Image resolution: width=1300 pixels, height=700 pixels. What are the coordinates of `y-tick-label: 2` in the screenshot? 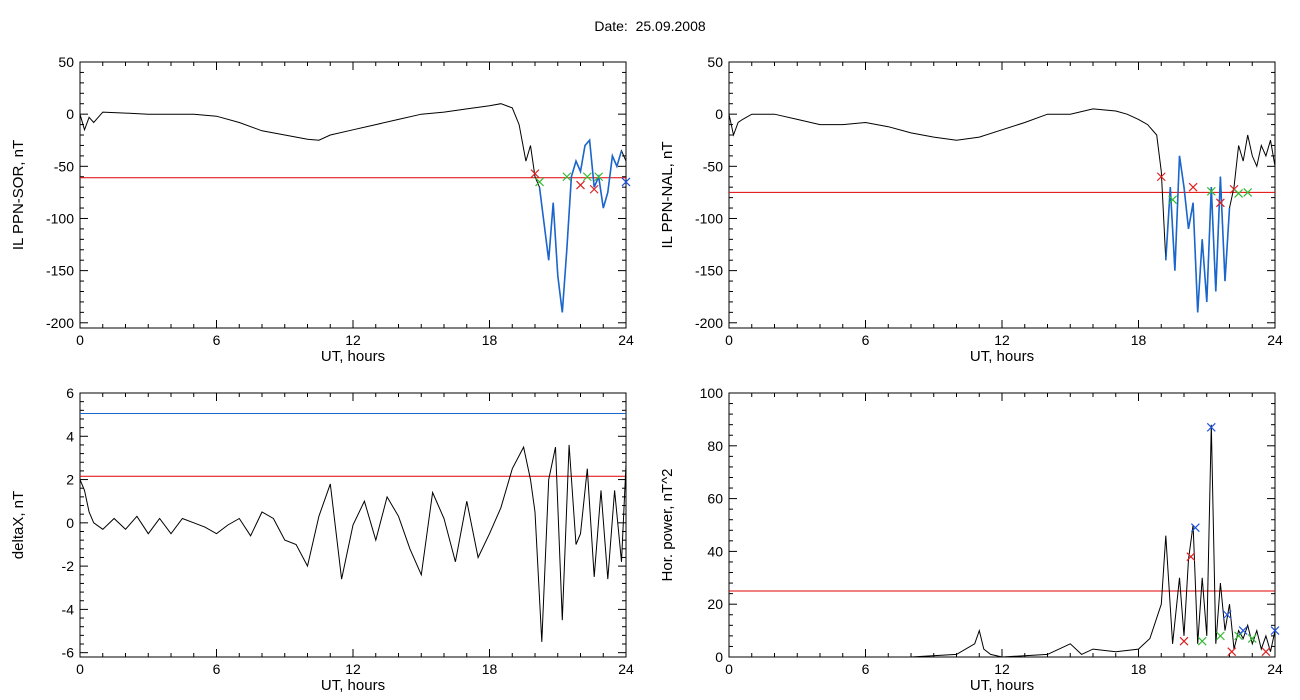 It's located at (70, 480).